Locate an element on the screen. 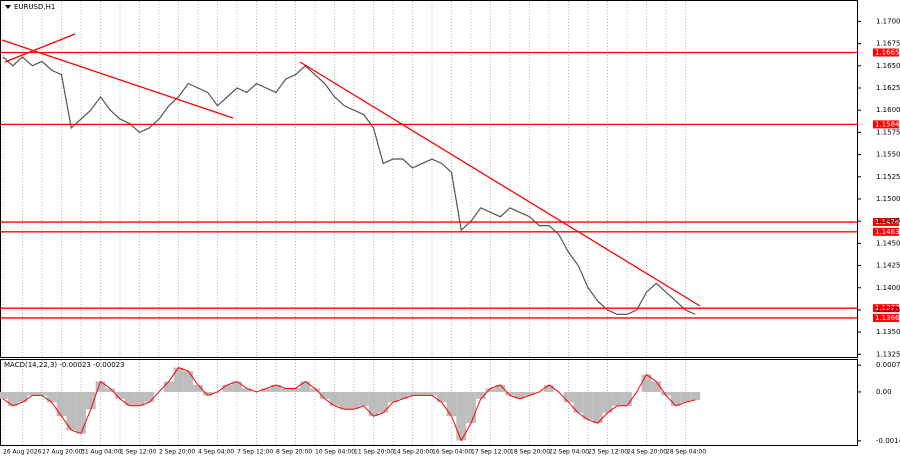 The height and width of the screenshot is (460, 900). y-tick-label: 1.1700 is located at coordinates (888, 21).